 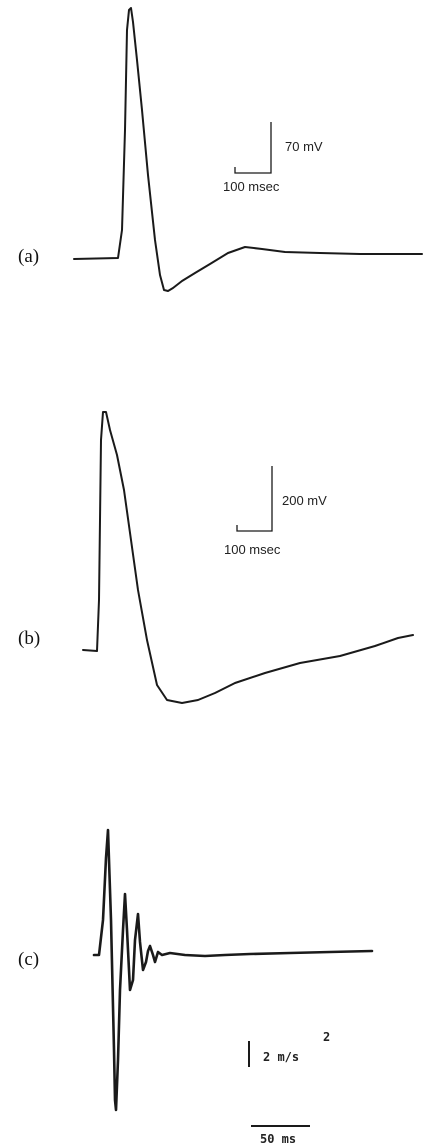 I want to click on scale-y-label-a: 70 mV, so click(x=304, y=146).